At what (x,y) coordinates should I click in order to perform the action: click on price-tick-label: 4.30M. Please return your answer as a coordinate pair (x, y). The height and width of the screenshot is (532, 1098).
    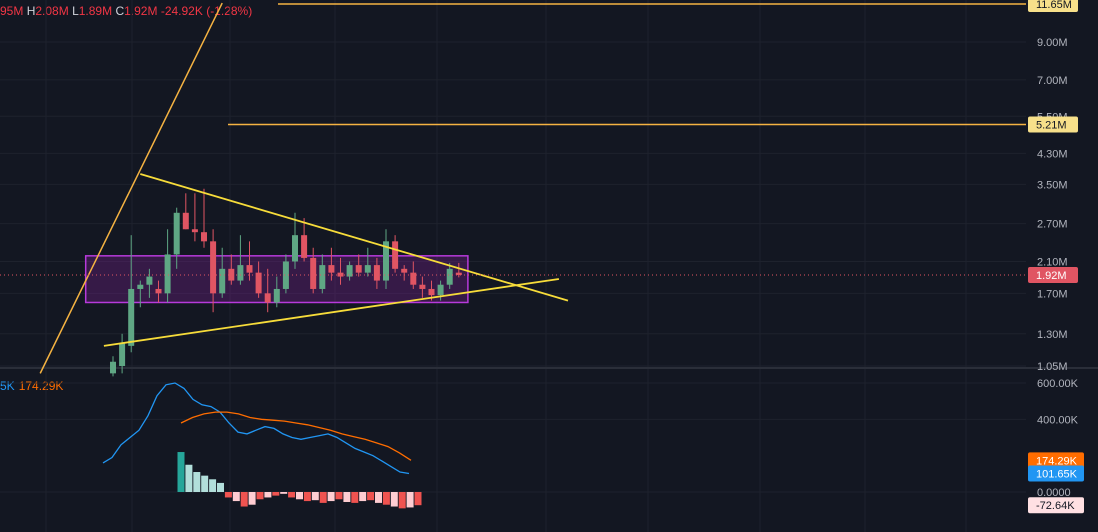
    Looking at the image, I should click on (1052, 154).